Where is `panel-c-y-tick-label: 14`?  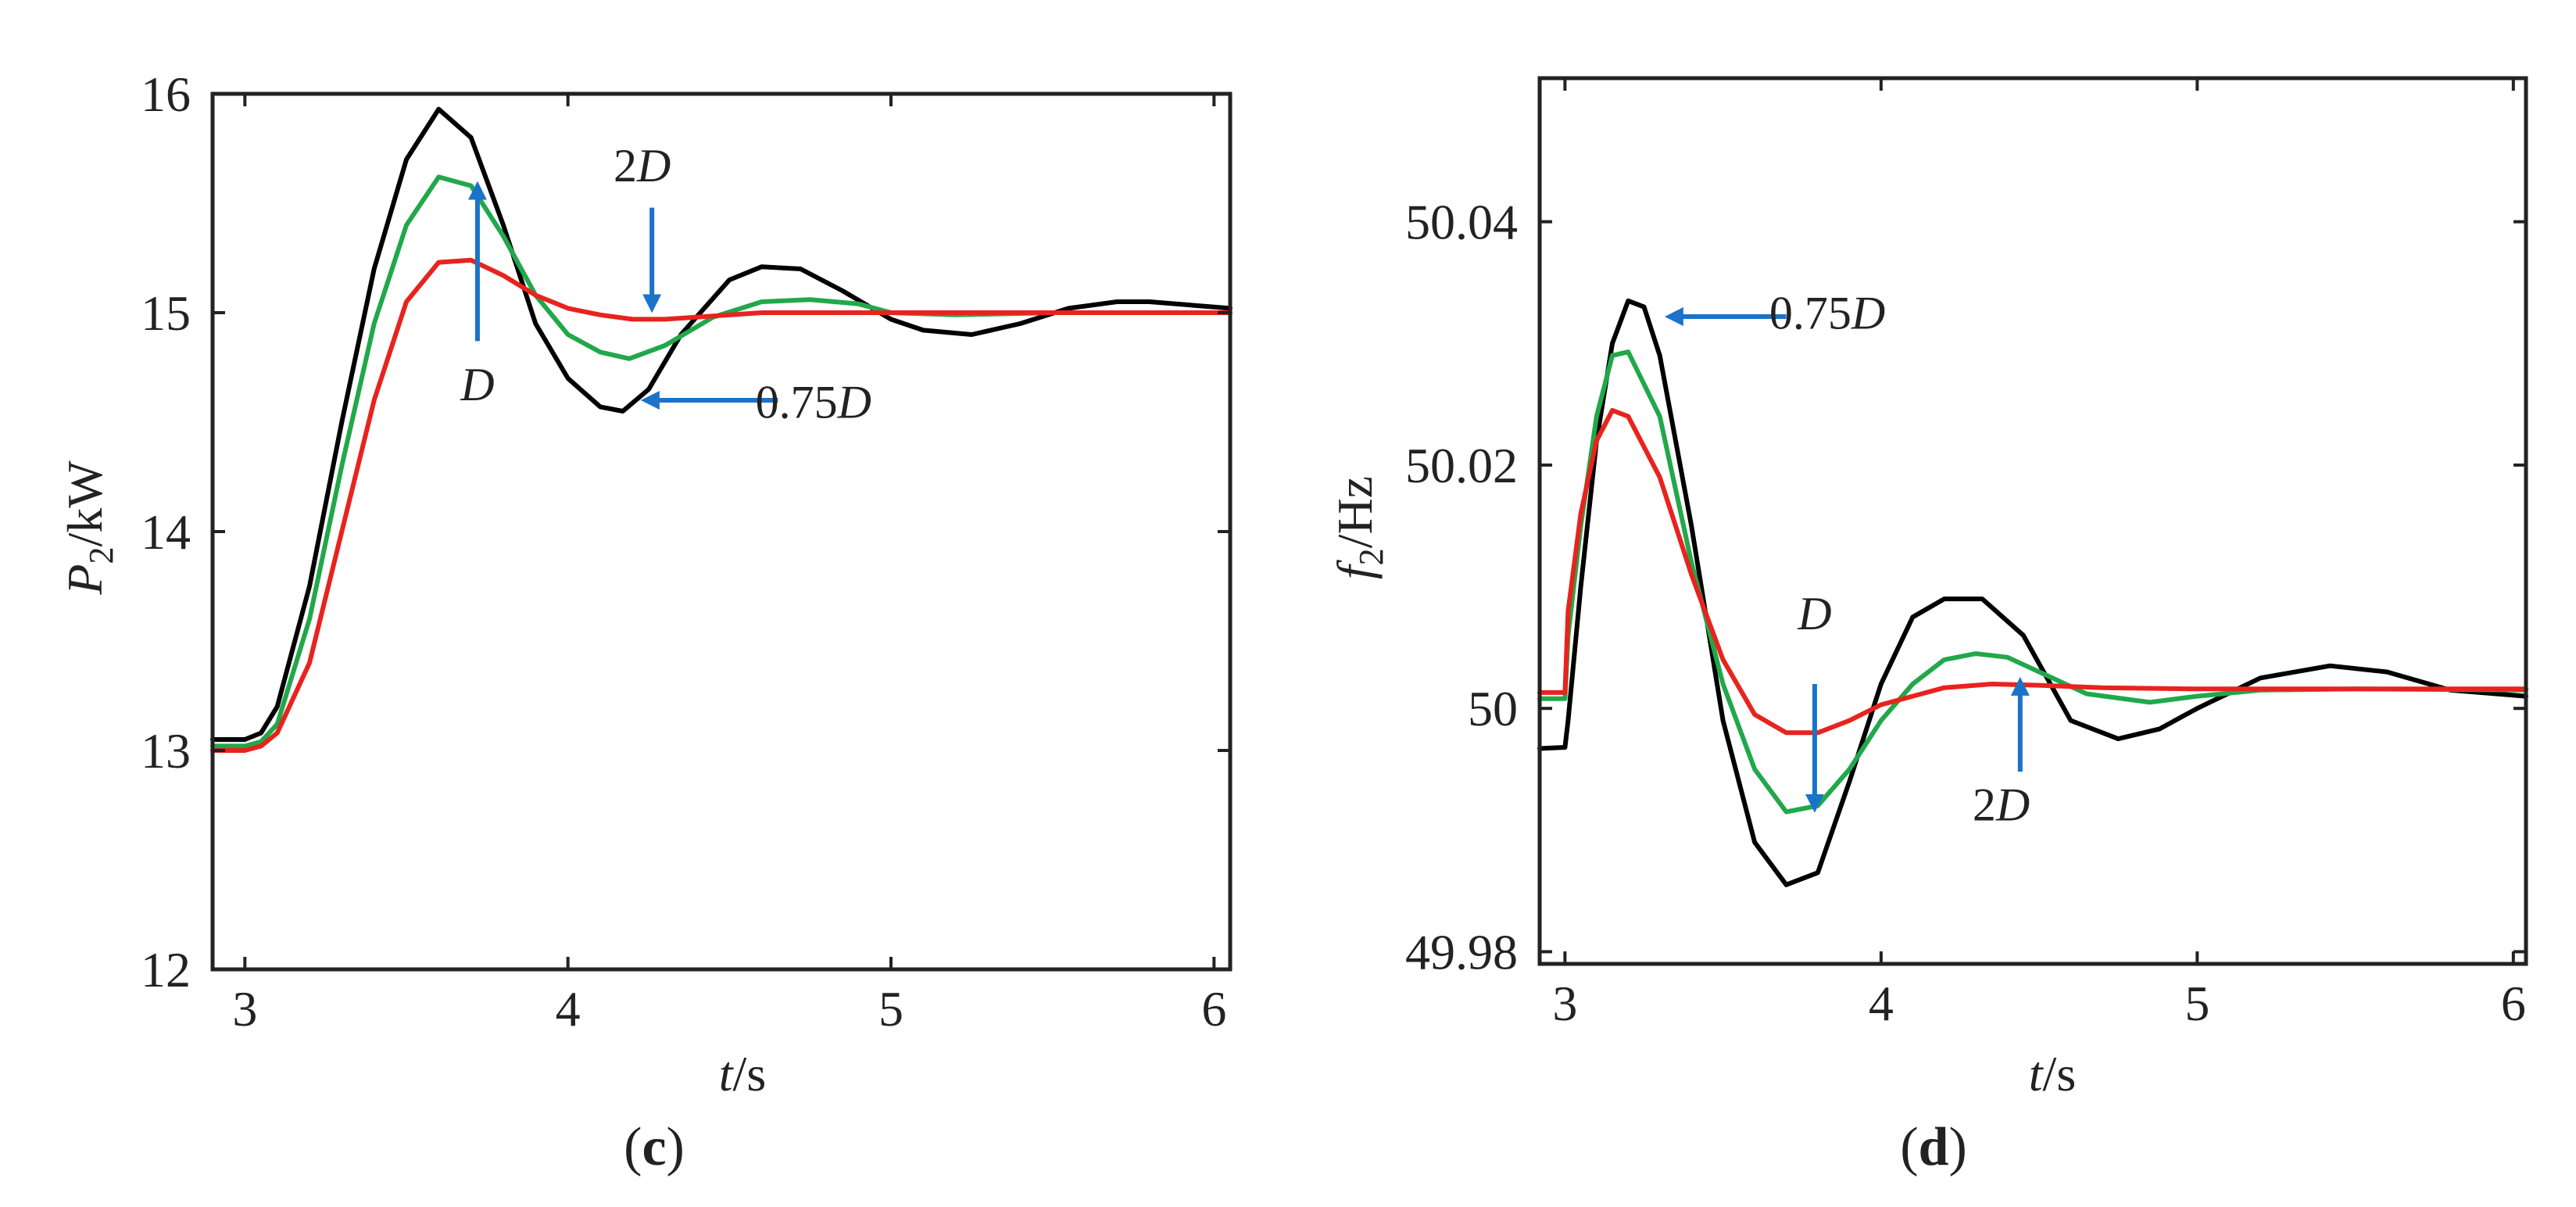
panel-c-y-tick-label: 14 is located at coordinates (166, 532).